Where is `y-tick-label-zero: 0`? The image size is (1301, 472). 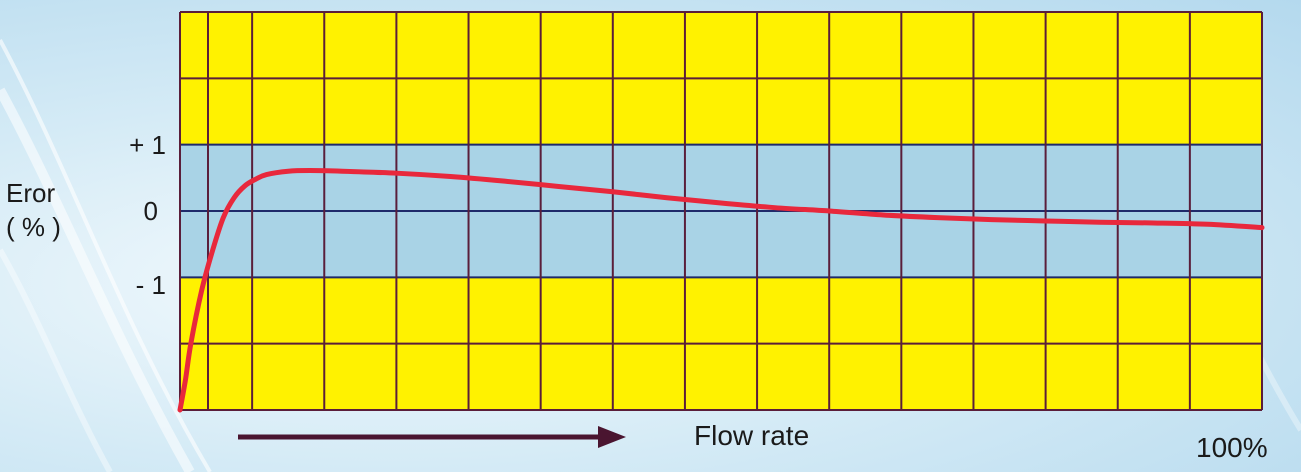
y-tick-label-zero: 0 is located at coordinates (150, 211).